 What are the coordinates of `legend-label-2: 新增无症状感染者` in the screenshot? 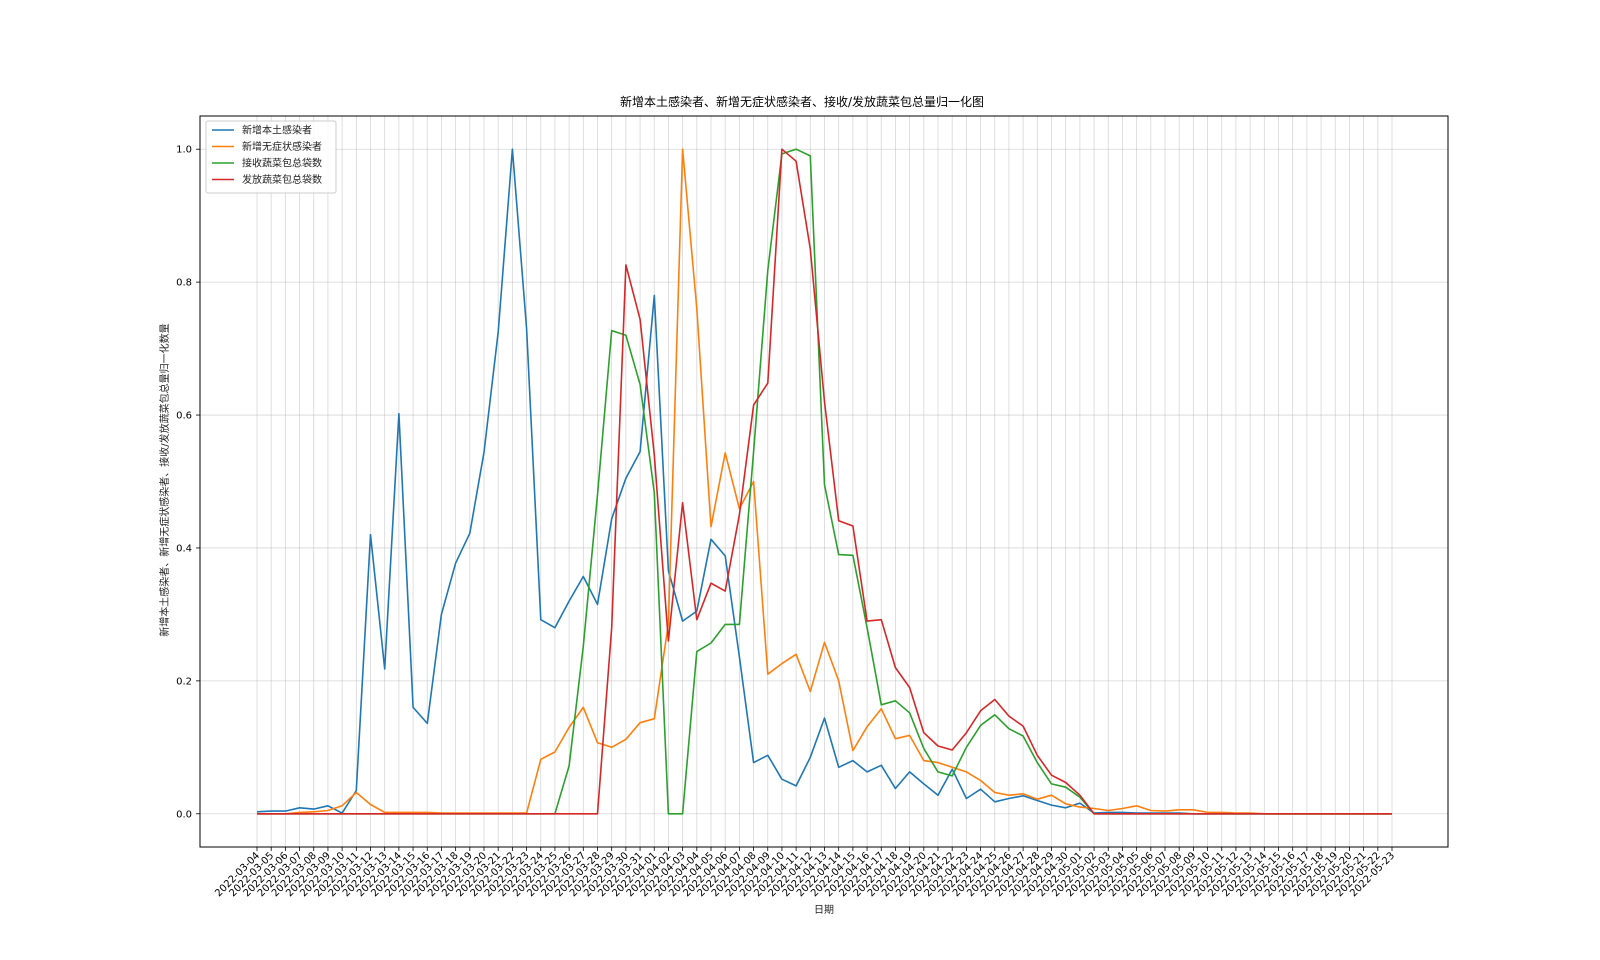 It's located at (282, 146).